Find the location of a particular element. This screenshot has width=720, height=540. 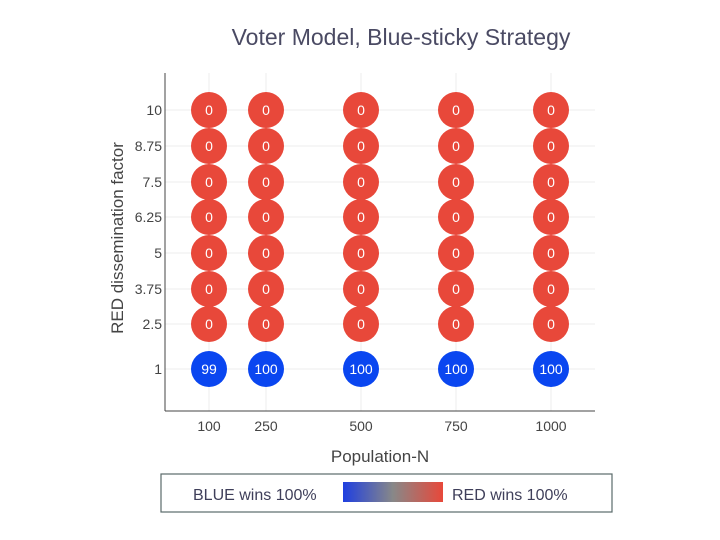

x-tick-label: 750 is located at coordinates (456, 426).